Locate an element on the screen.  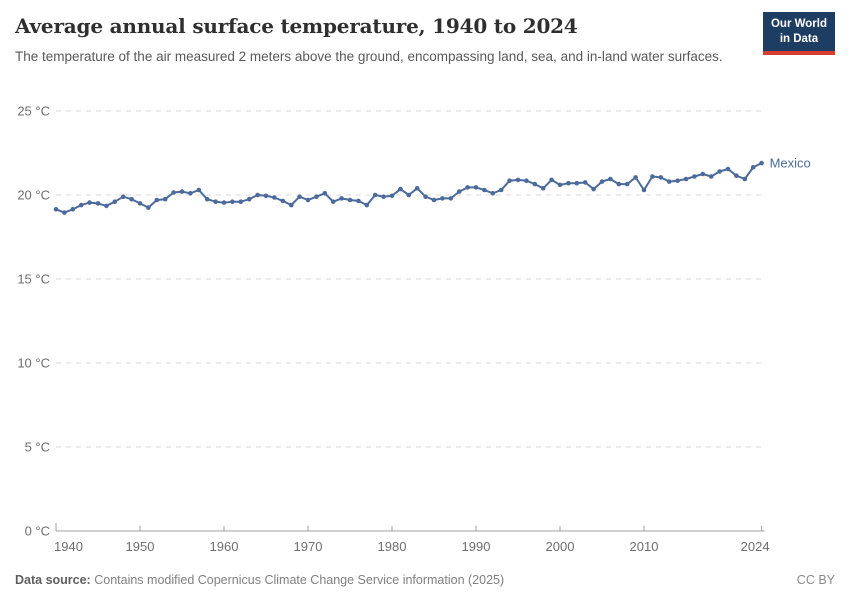
owid-logo-line2: in Data is located at coordinates (799, 38).